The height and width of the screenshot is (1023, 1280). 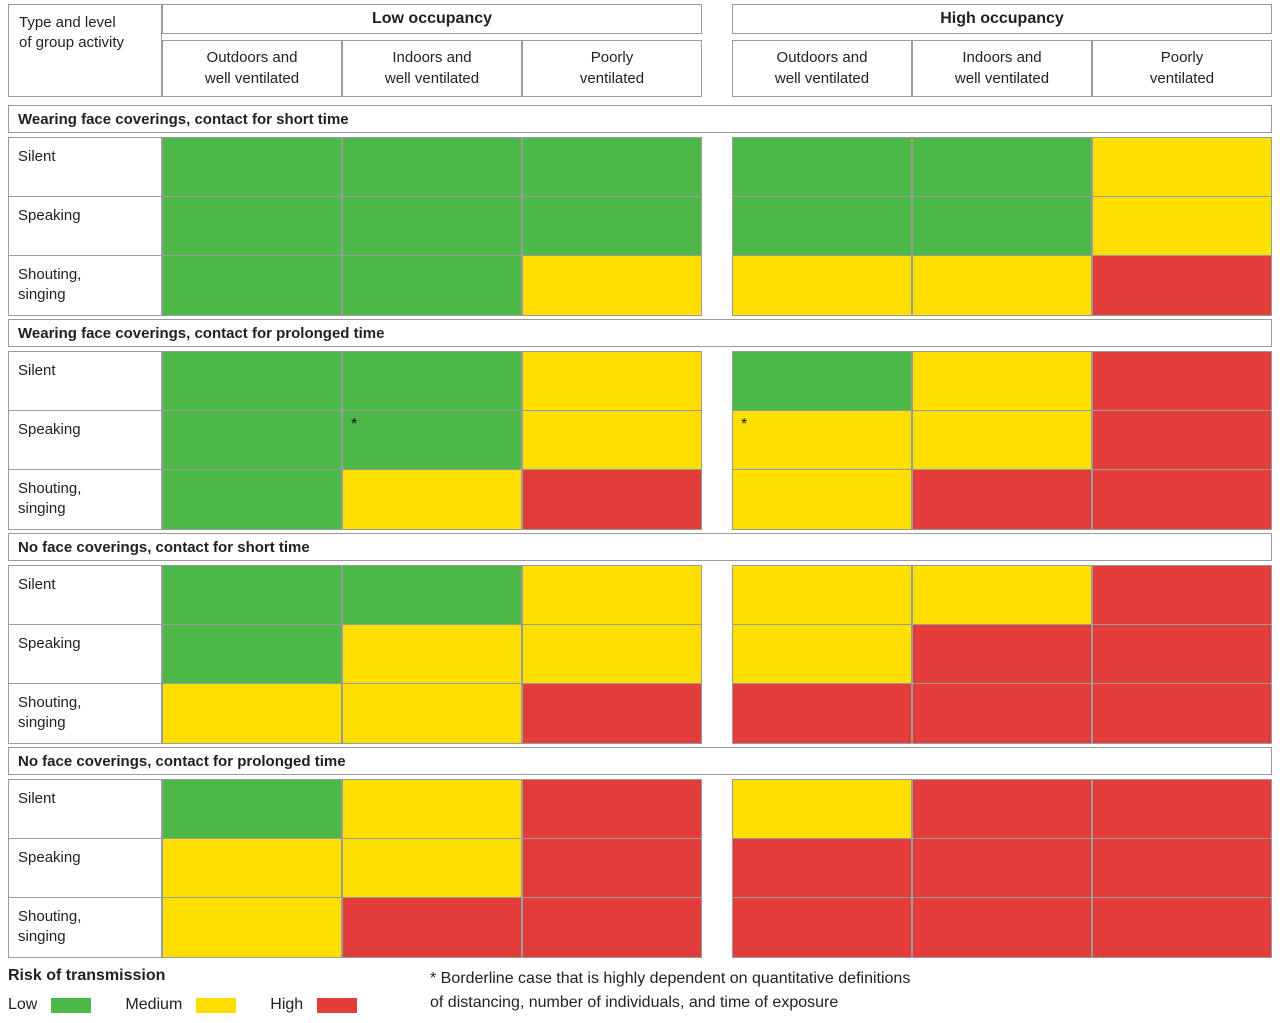 What do you see at coordinates (219, 991) in the screenshot?
I see `legend: Risk of transmission Low Medium High` at bounding box center [219, 991].